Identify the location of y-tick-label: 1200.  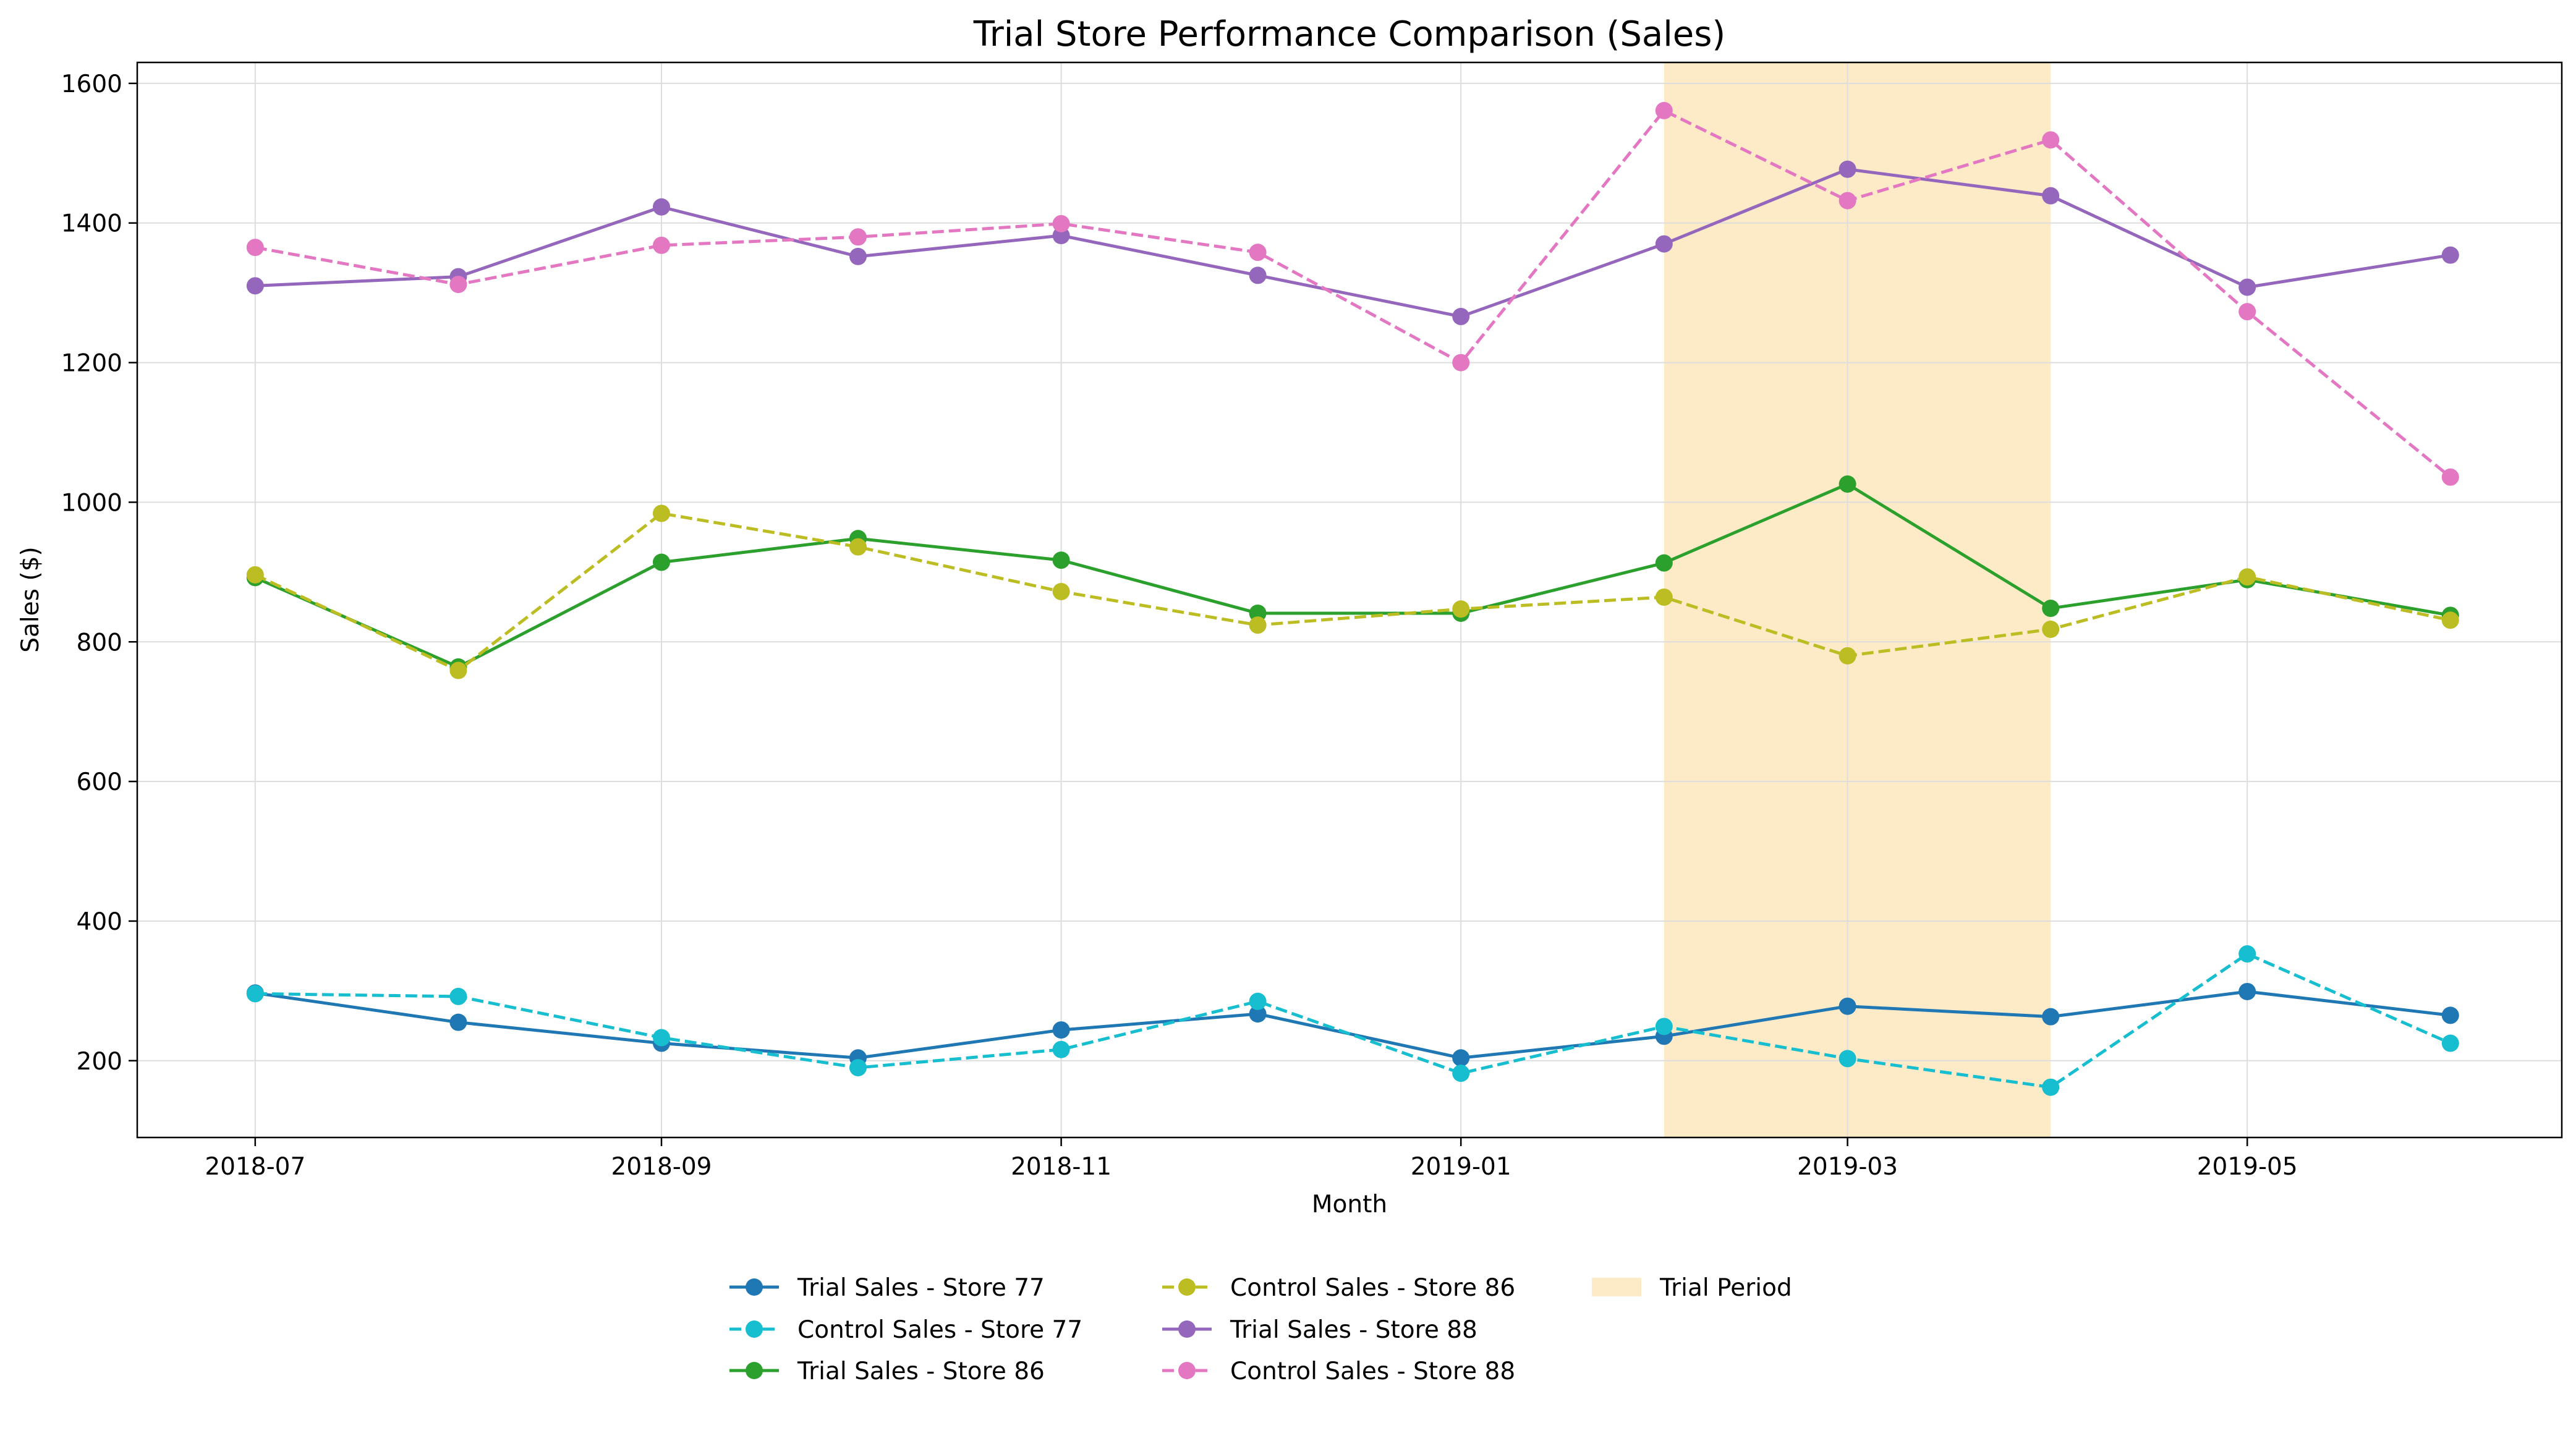
(91, 364).